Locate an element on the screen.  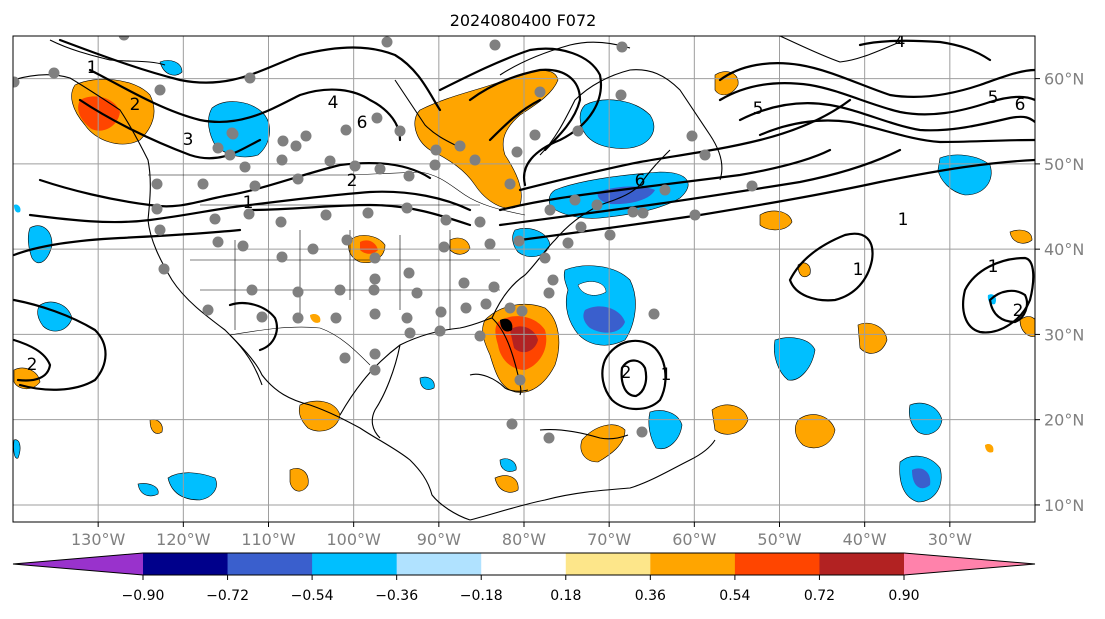
colorbar-tick-label: 0.18 is located at coordinates (565, 596).